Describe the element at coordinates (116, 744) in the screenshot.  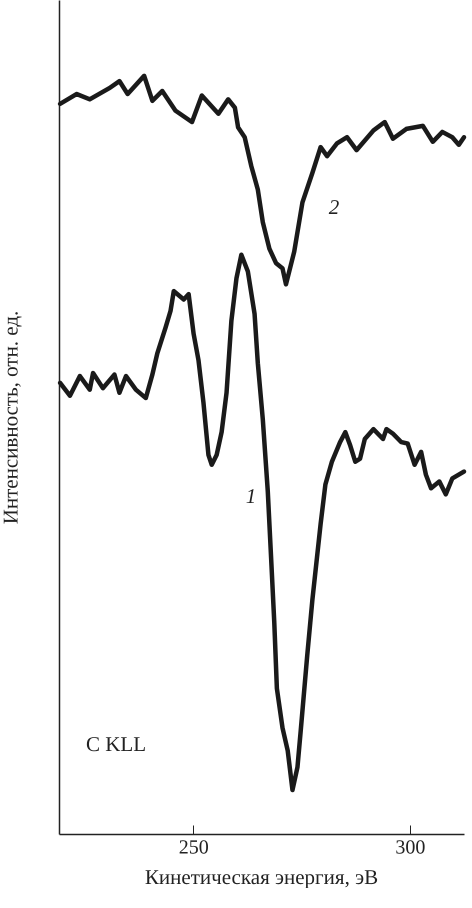
I see `annotation: C KLL` at that location.